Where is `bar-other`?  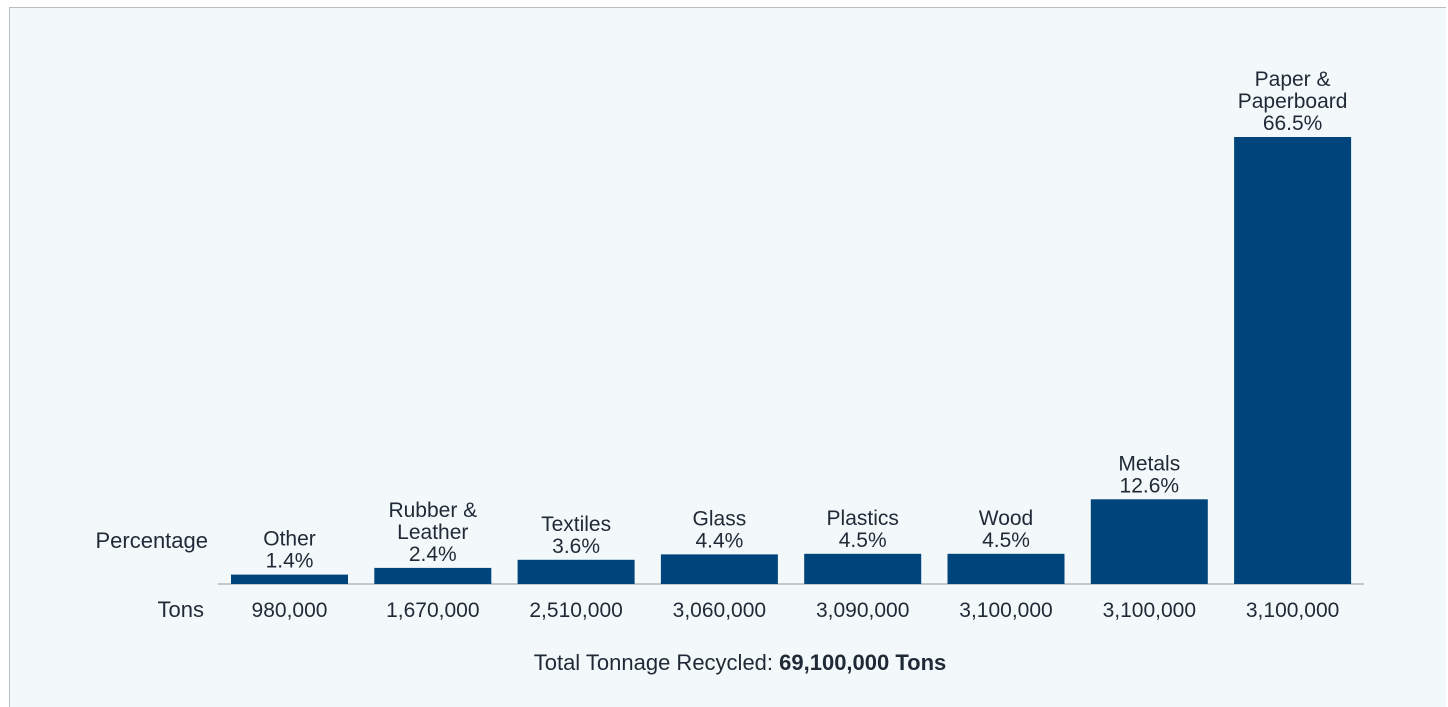
bar-other is located at coordinates (289, 579).